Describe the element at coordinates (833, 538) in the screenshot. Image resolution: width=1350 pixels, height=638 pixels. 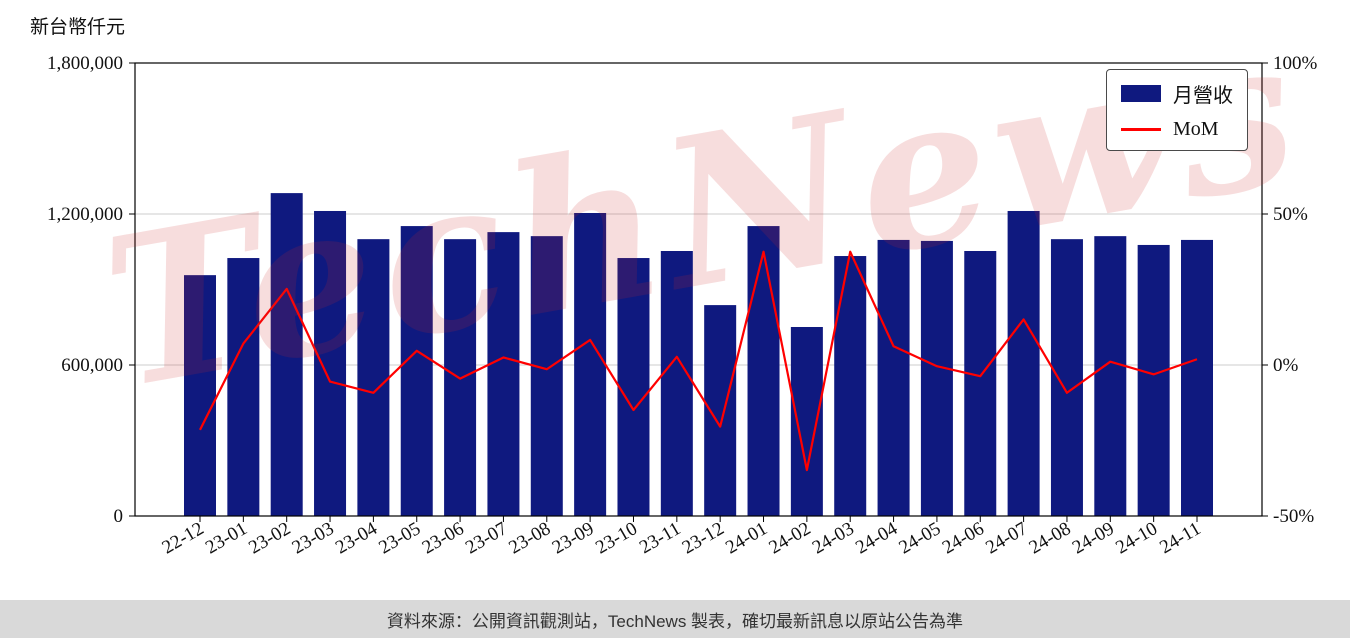
I see `x-tick-label-24-03: 24-03` at that location.